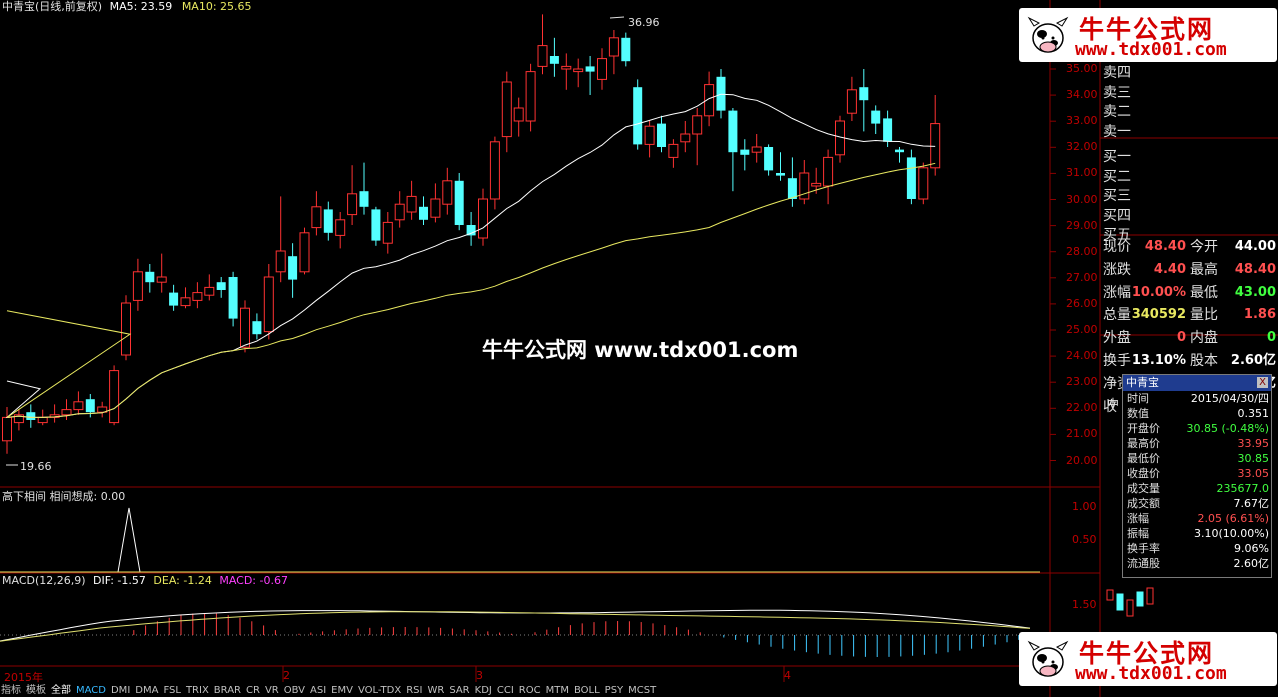  I want to click on high-annotation: 36.96, so click(644, 22).